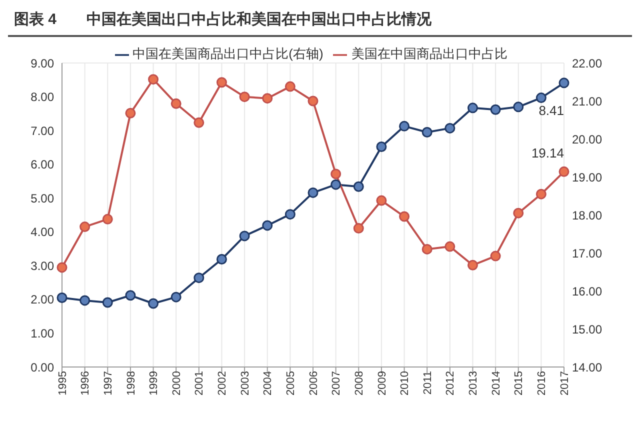 The width and height of the screenshot is (640, 429). What do you see at coordinates (450, 383) in the screenshot?
I see `x-tick-label: 2012` at bounding box center [450, 383].